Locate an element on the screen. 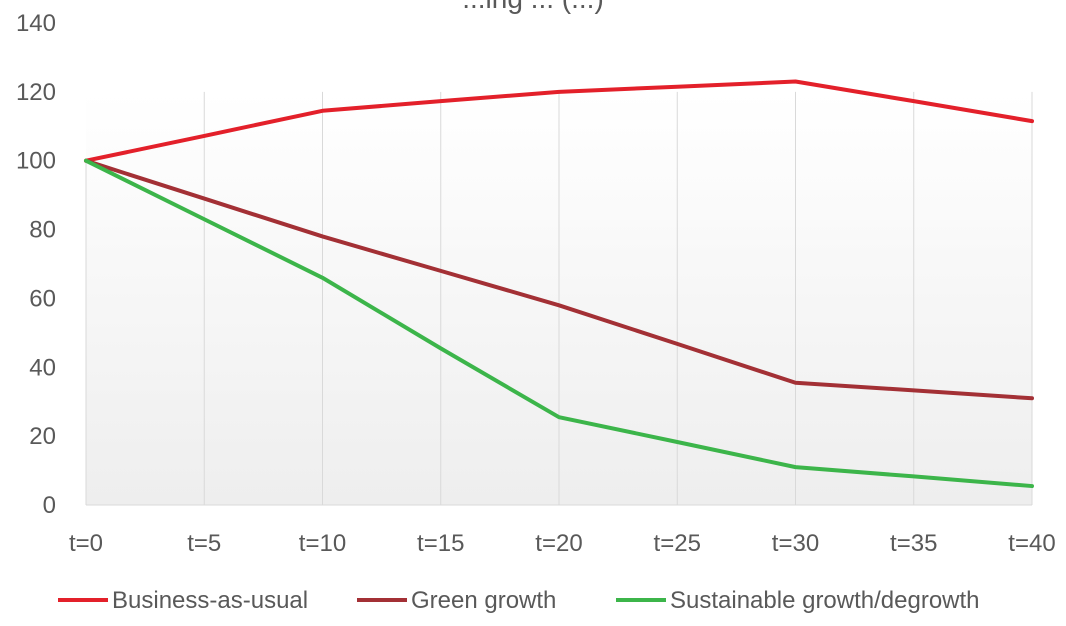  x-tick-label: t=30 is located at coordinates (795, 543).